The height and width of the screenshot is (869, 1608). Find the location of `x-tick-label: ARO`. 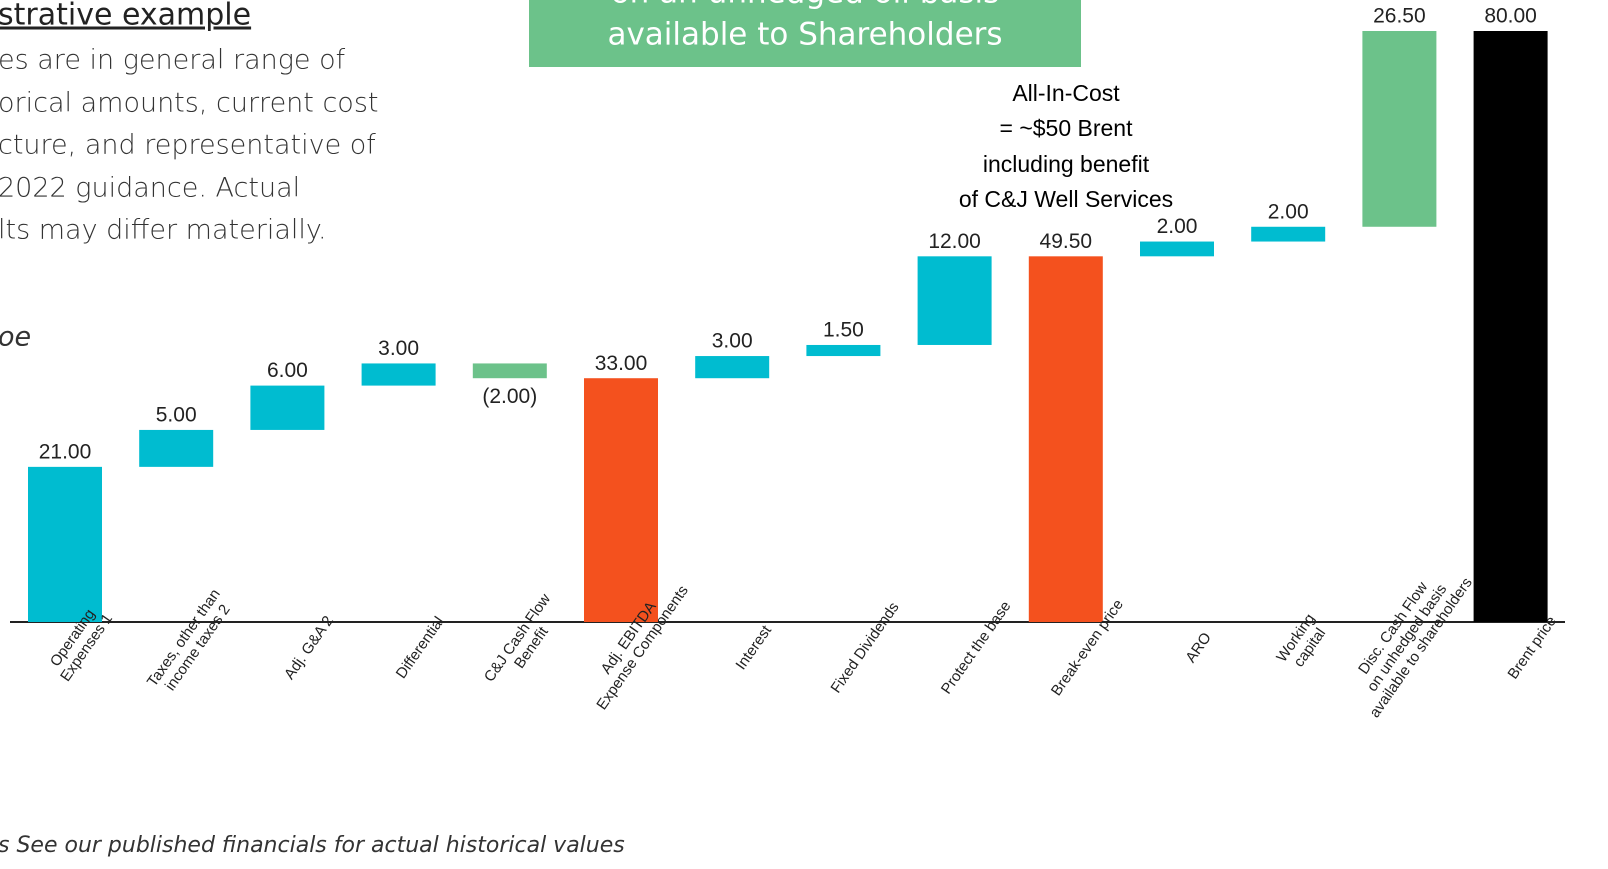

x-tick-label: ARO is located at coordinates (1198, 648).